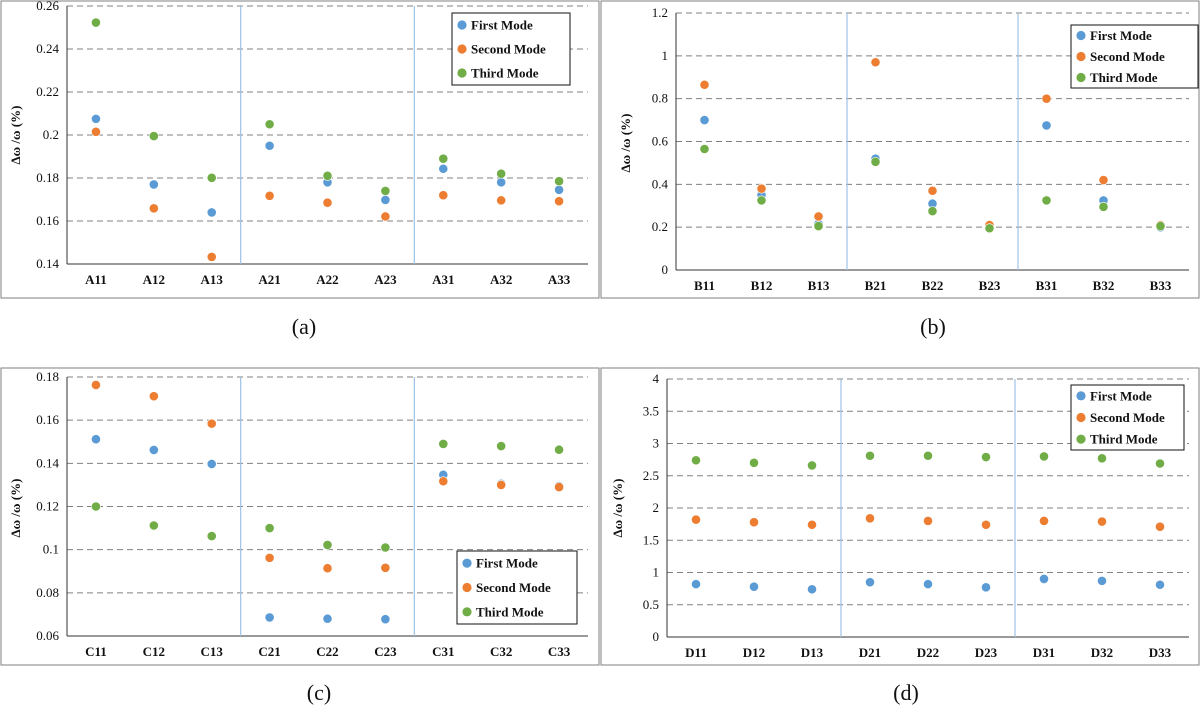  What do you see at coordinates (559, 651) in the screenshot?
I see `x-tick-label: C33` at bounding box center [559, 651].